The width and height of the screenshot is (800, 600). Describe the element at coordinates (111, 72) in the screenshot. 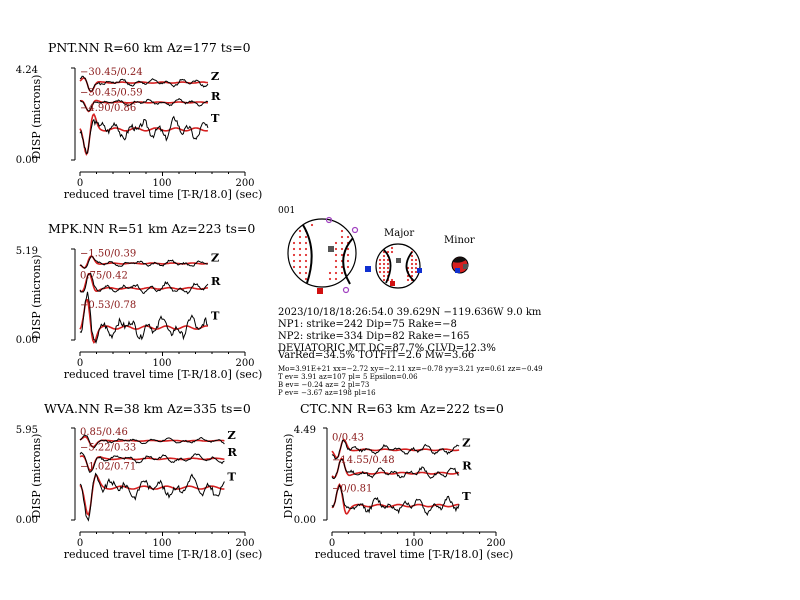

I see `trace-label-z: −30.45/0.24` at that location.